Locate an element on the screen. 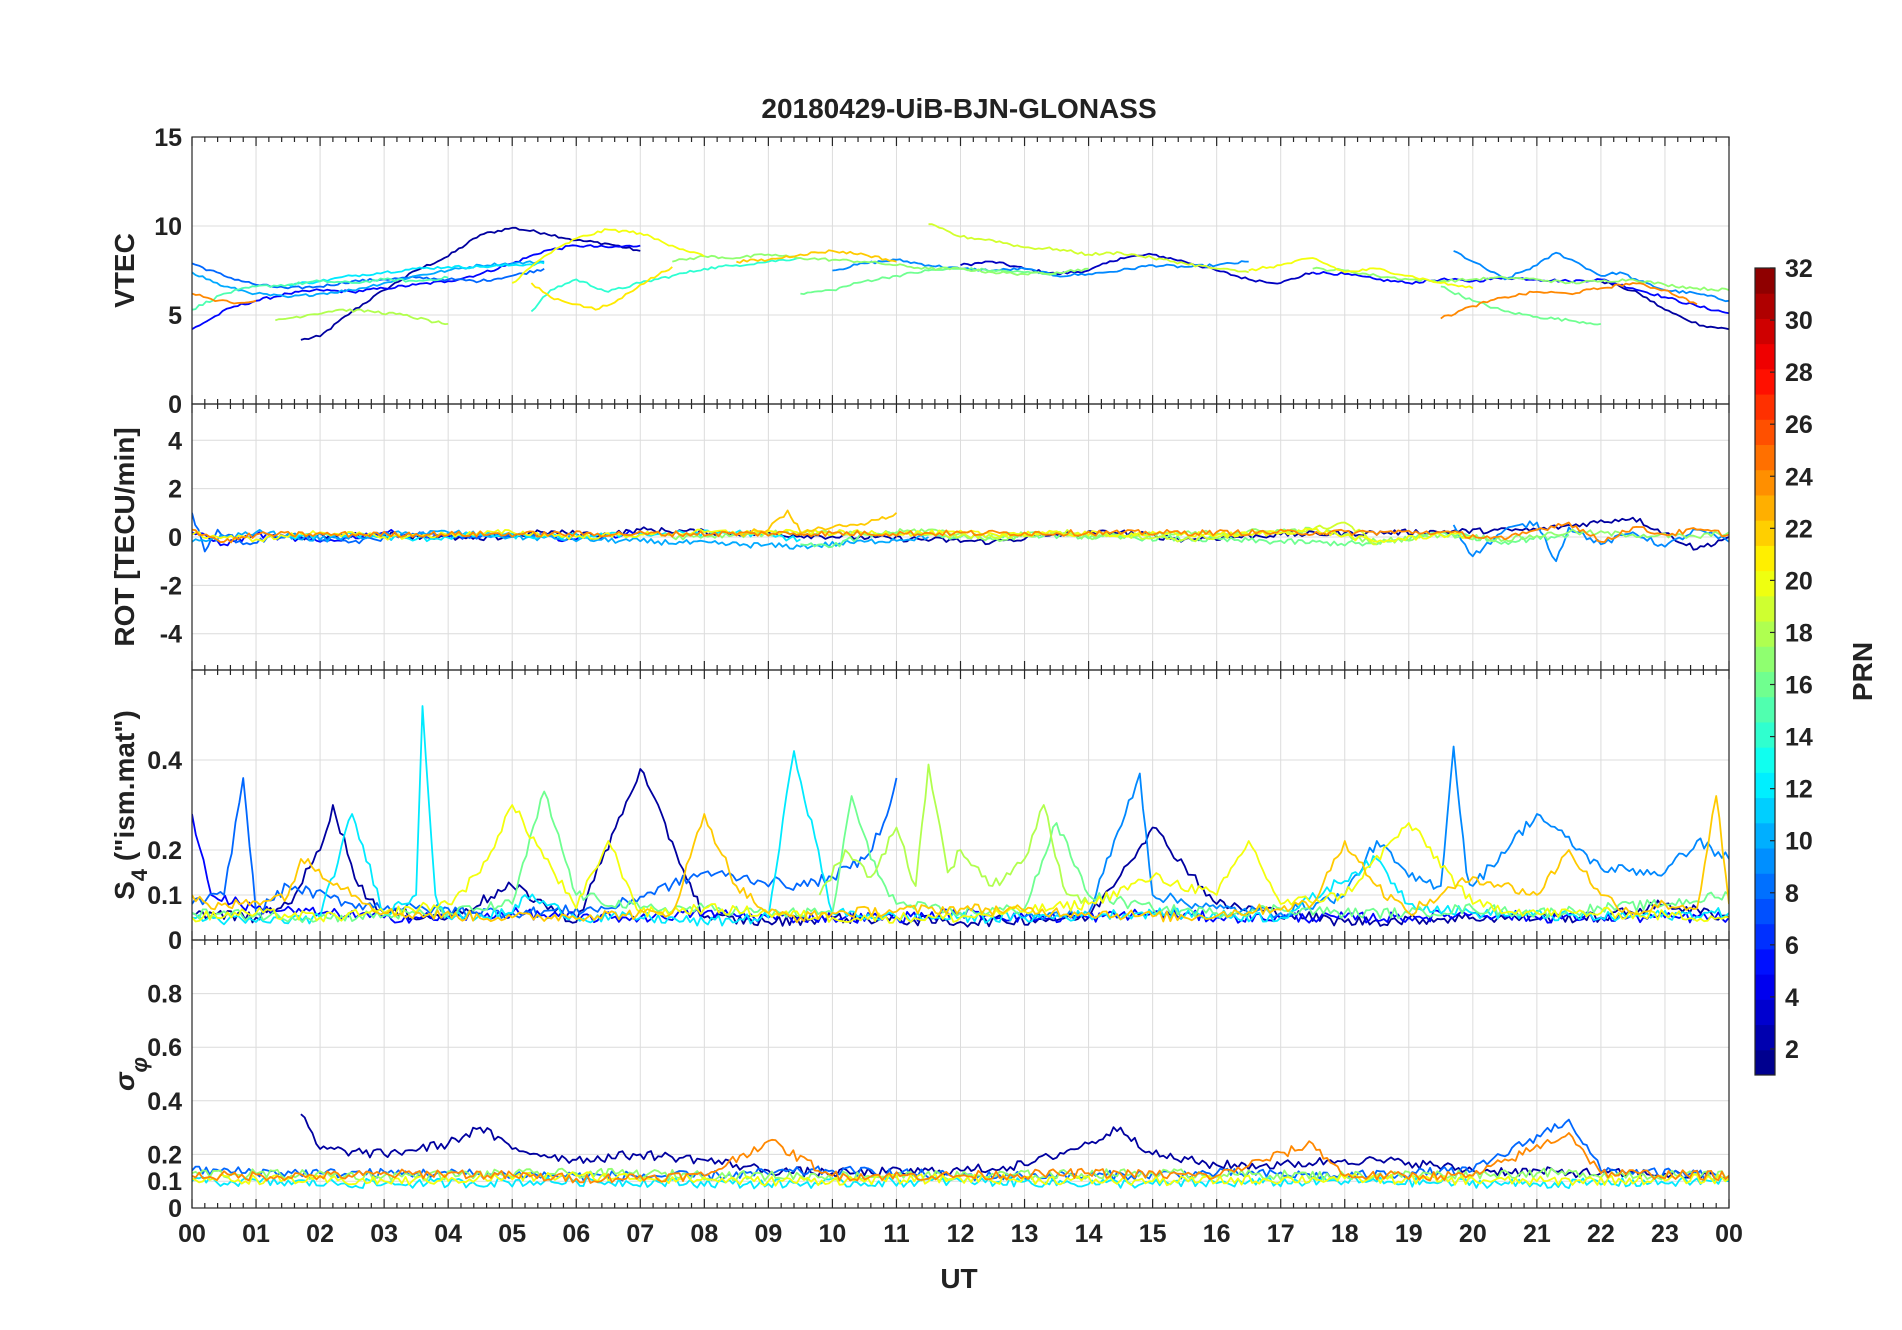  colorbar-tick-label: 30 is located at coordinates (1799, 321).